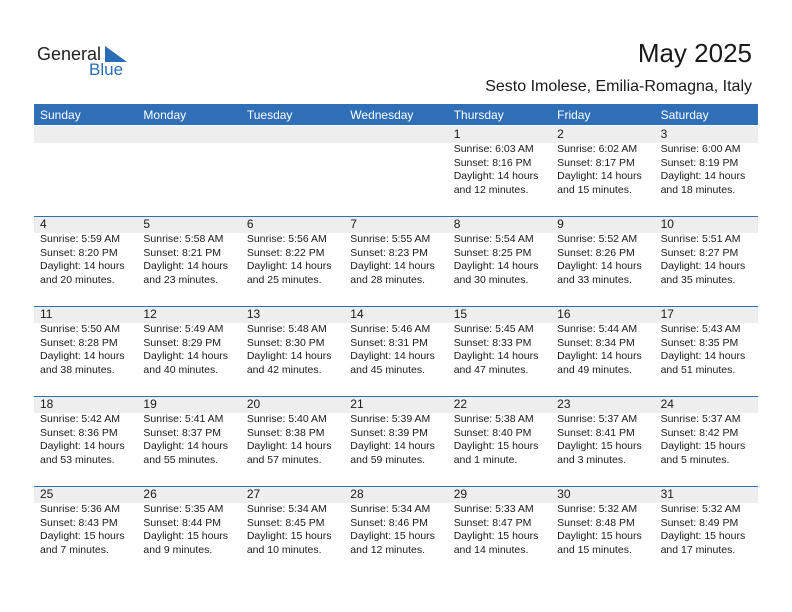  I want to click on sunset: Sunset: 8:30 PM, so click(285, 343).